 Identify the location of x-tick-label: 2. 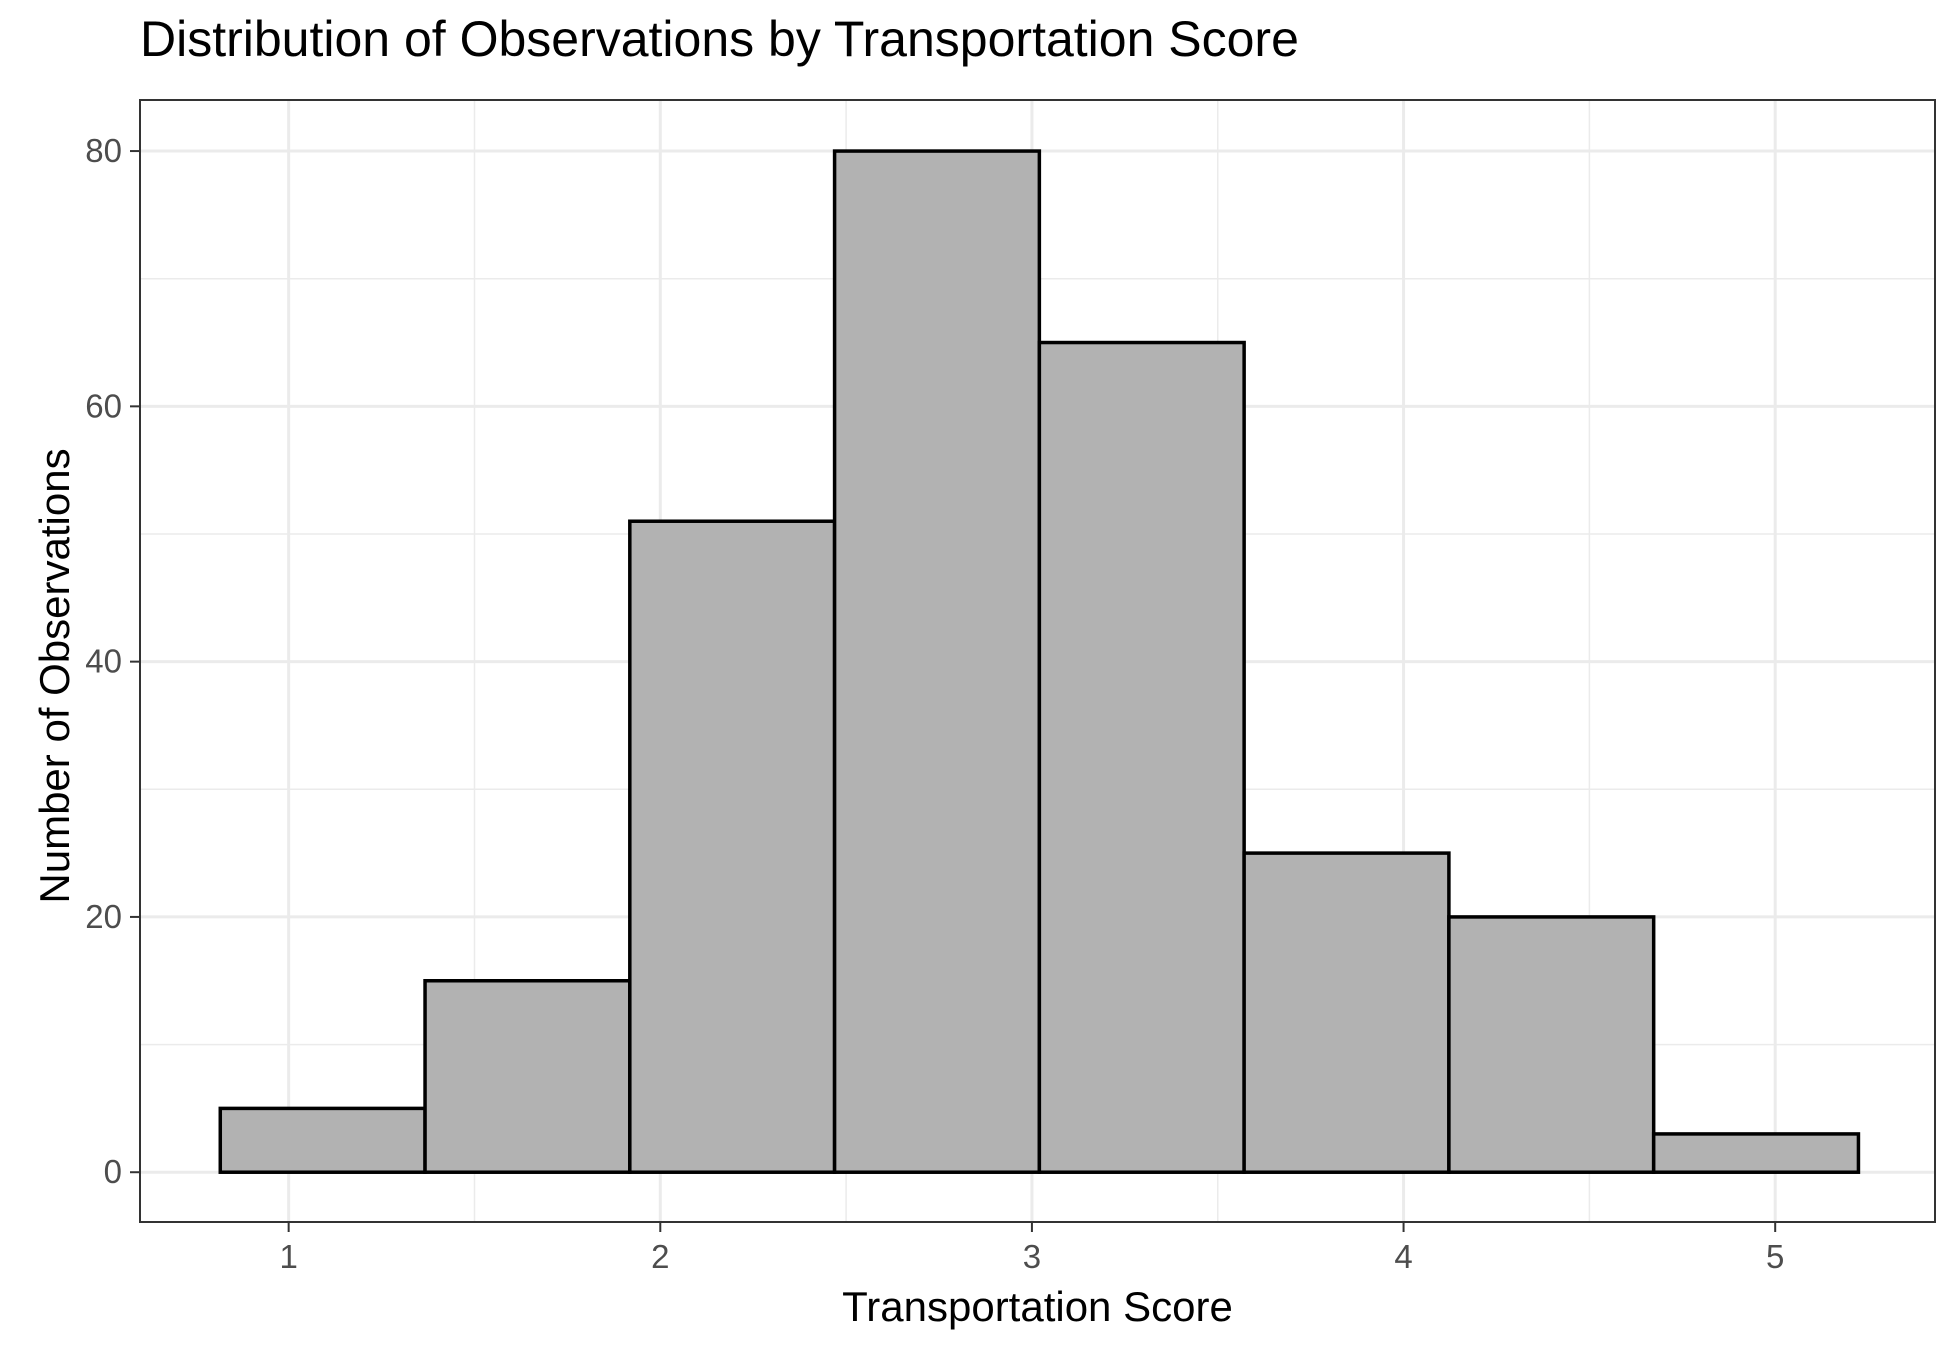
(660, 1256).